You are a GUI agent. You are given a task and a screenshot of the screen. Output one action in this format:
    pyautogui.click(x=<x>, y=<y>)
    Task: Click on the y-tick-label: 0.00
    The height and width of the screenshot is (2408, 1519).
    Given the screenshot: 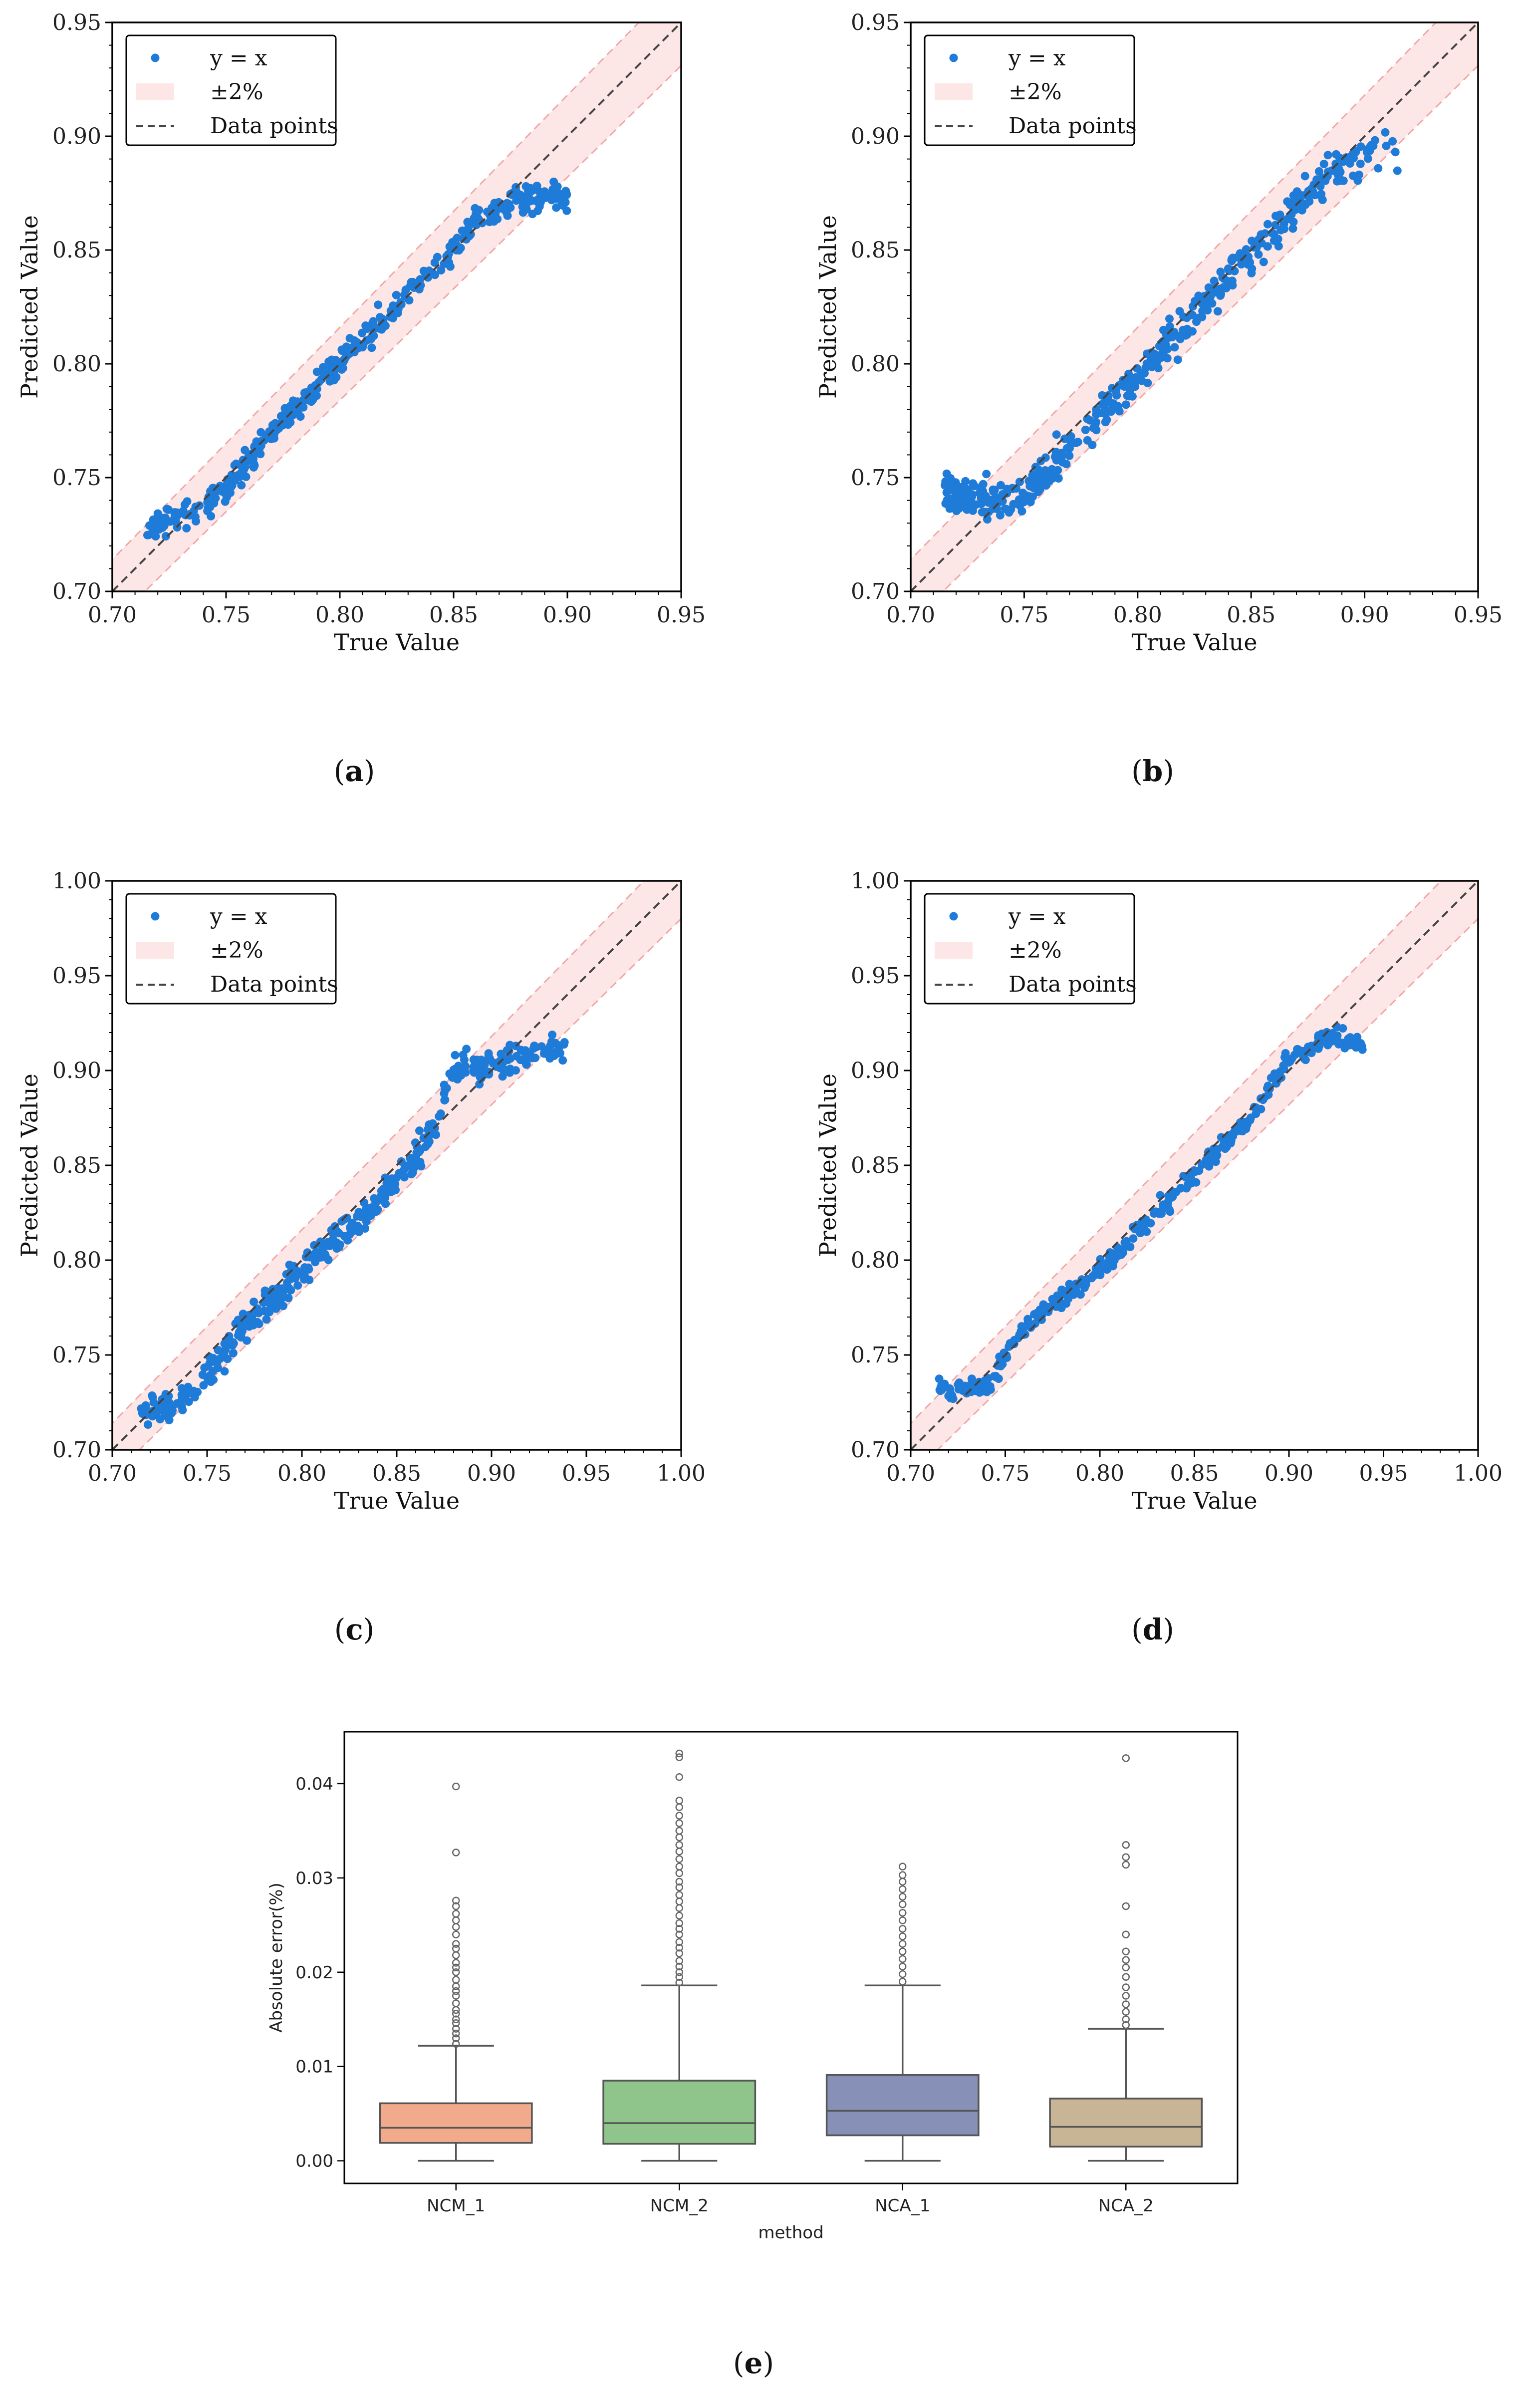 What is the action you would take?
    pyautogui.click(x=314, y=2161)
    